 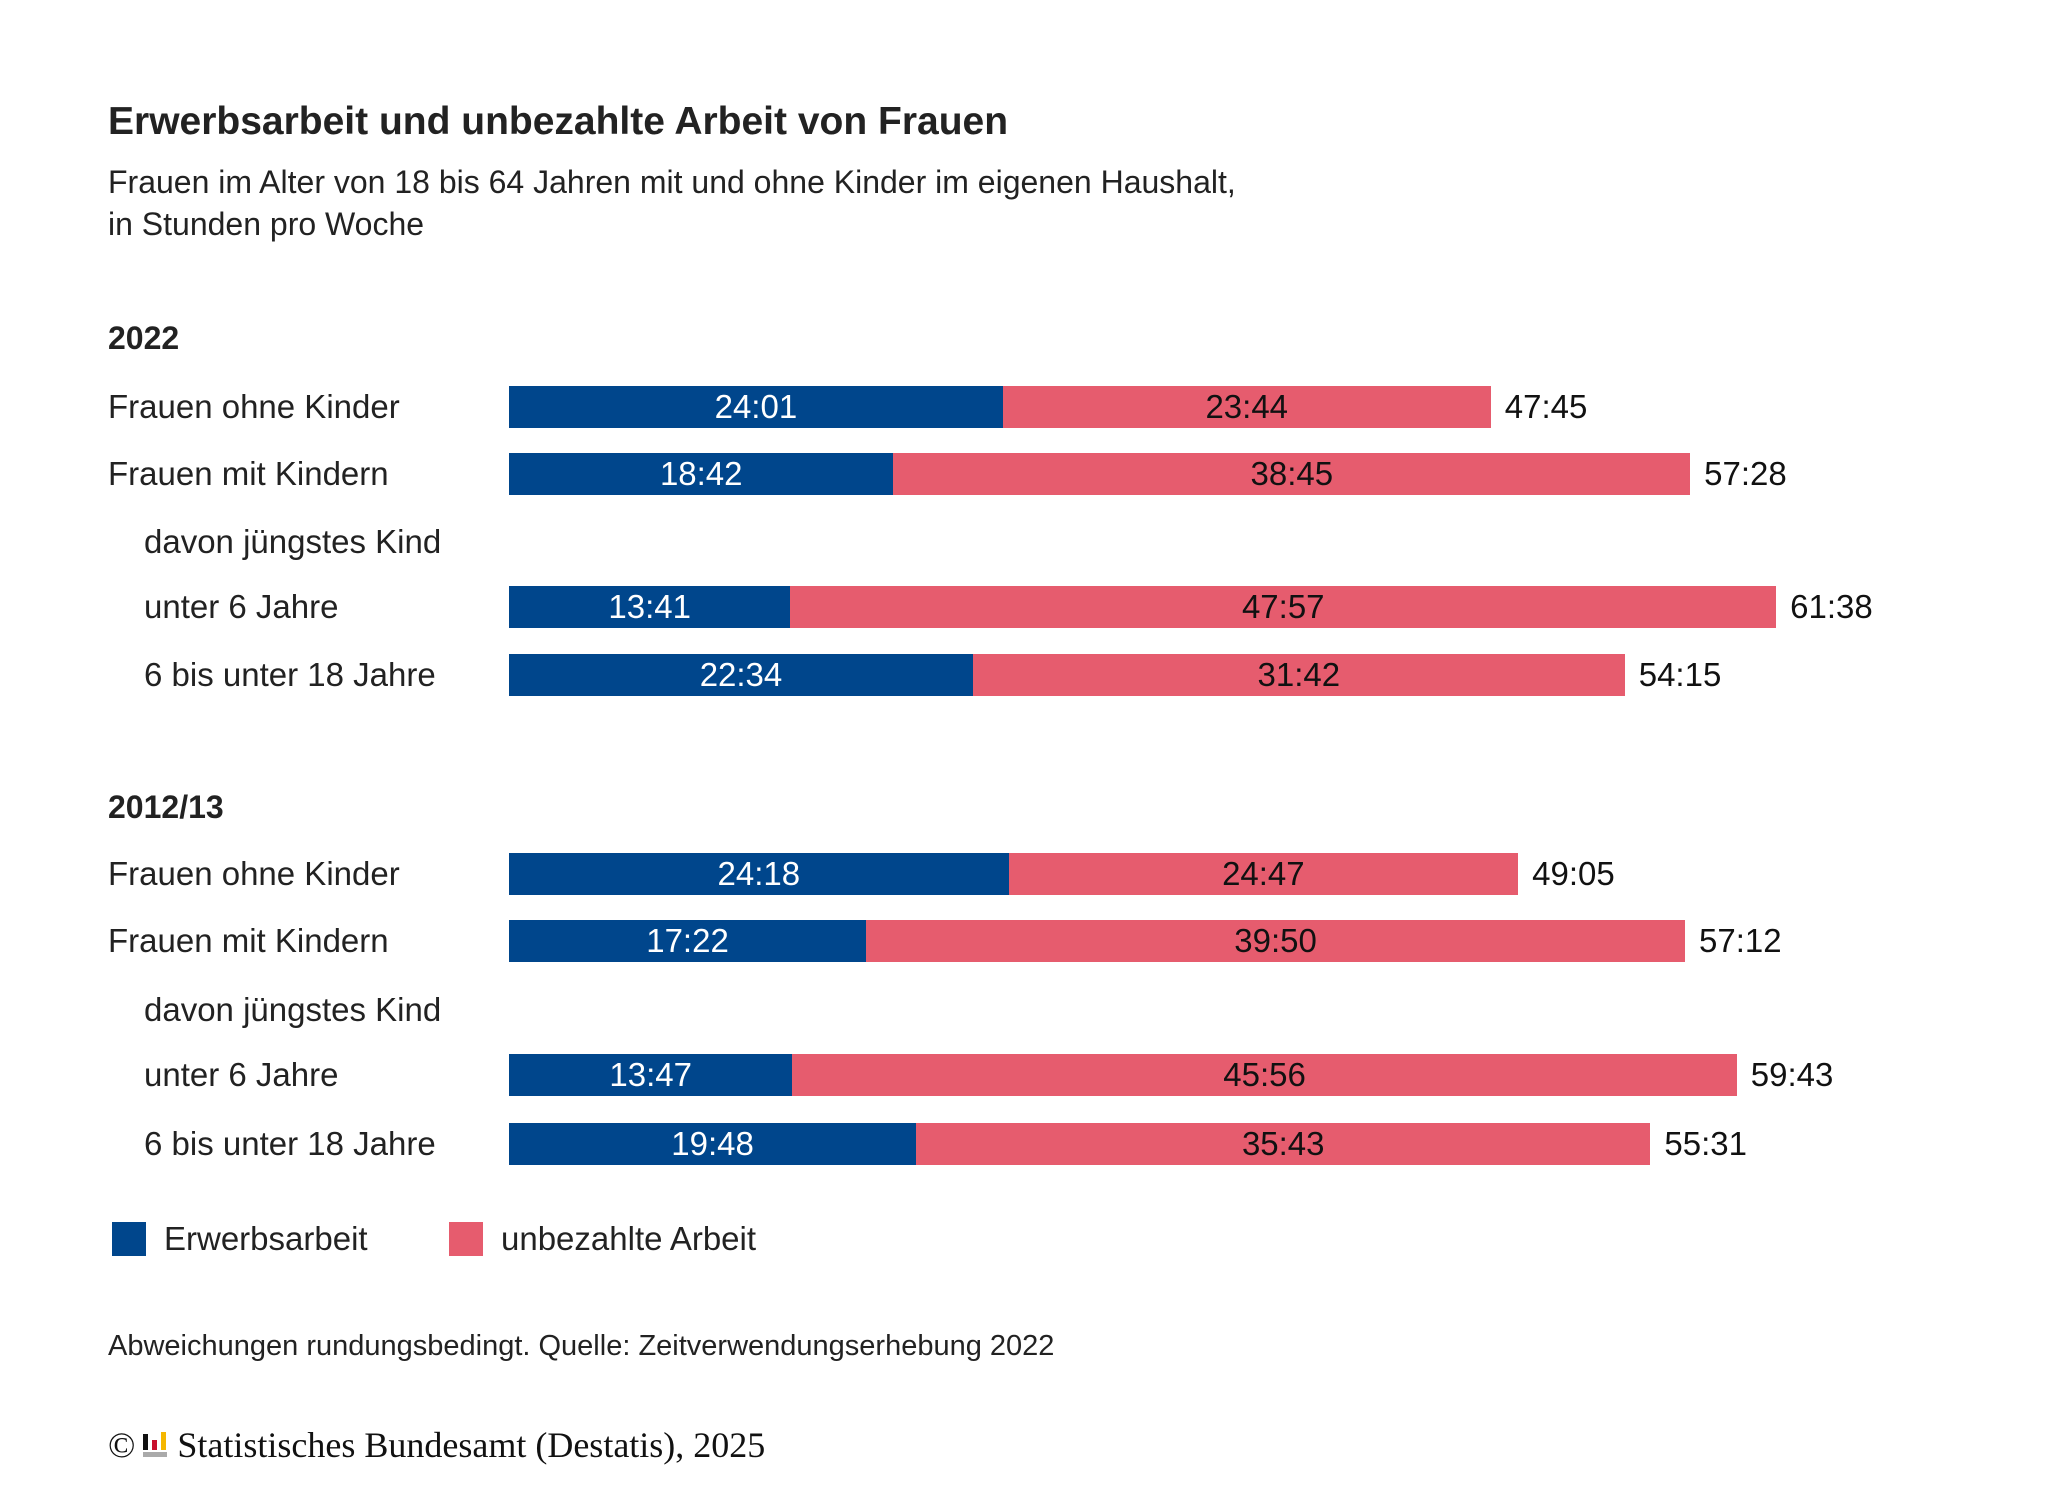 What do you see at coordinates (122, 1445) in the screenshot?
I see `copyright-symbol: ©` at bounding box center [122, 1445].